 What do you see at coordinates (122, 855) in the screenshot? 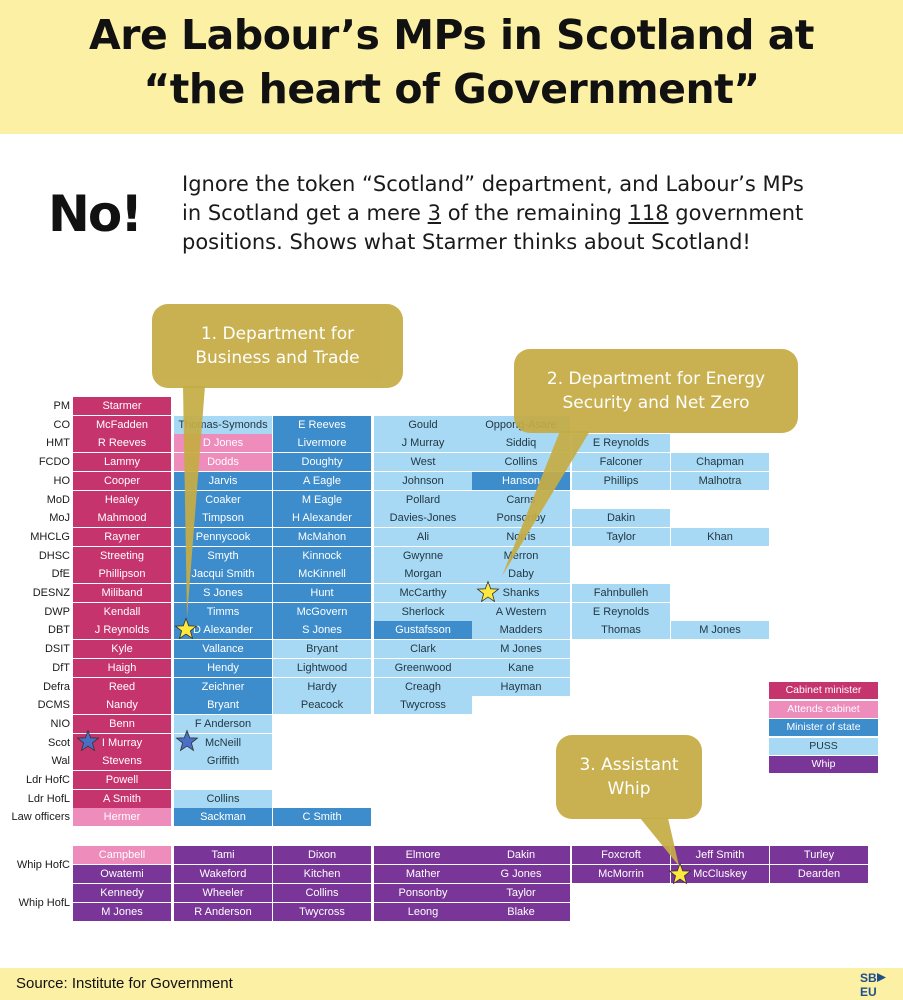
I see `whip-cell: Campbell` at bounding box center [122, 855].